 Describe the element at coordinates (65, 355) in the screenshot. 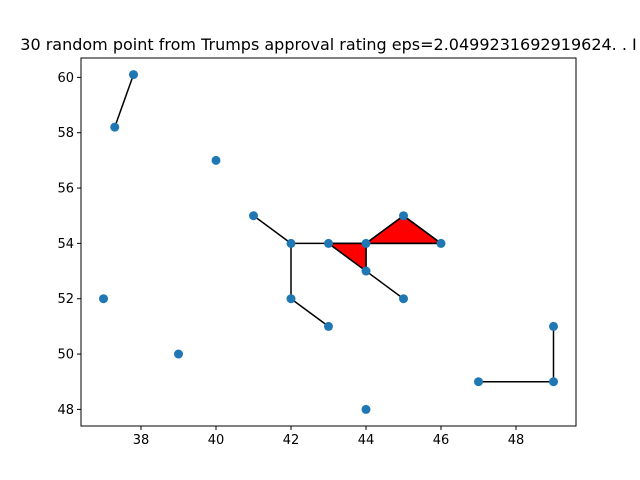

I see `y-tick-label: 50` at that location.